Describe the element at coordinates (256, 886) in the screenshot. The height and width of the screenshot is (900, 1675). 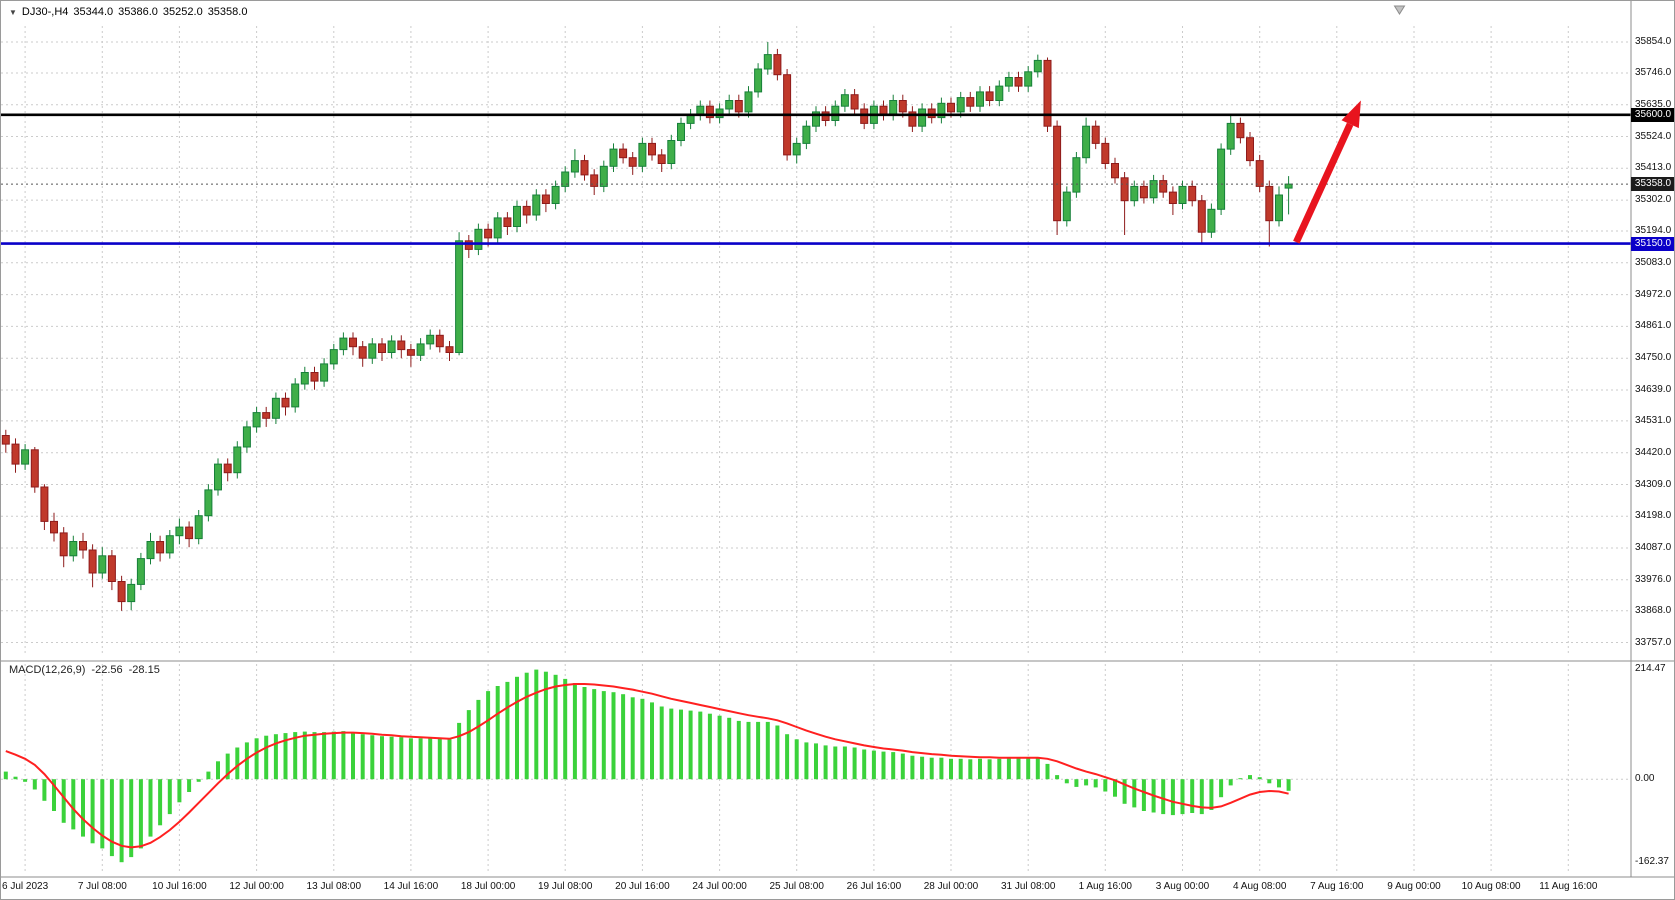
I see `time-axis-label: 12 Jul 00:00` at that location.